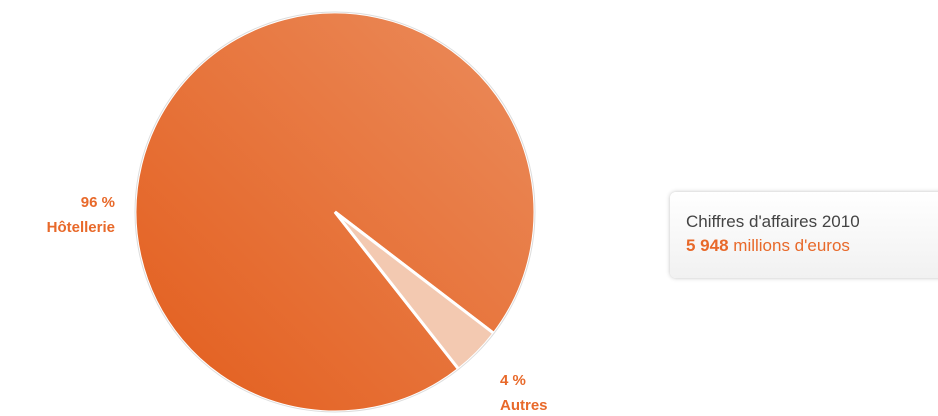 The image size is (938, 416). Describe the element at coordinates (791, 245) in the screenshot. I see `info-unit: millions d'euros` at that location.